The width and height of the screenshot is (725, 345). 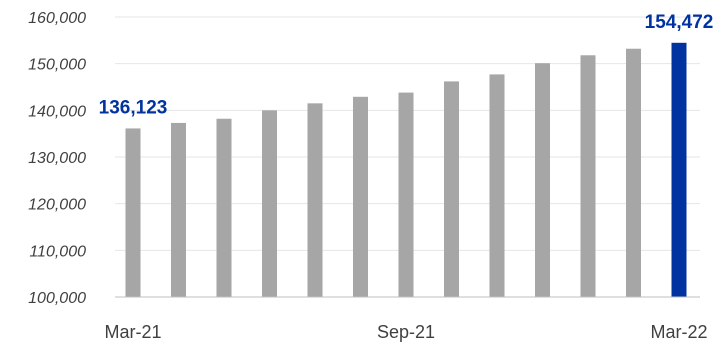 I want to click on x-tick-label: Sep-21, so click(x=406, y=332).